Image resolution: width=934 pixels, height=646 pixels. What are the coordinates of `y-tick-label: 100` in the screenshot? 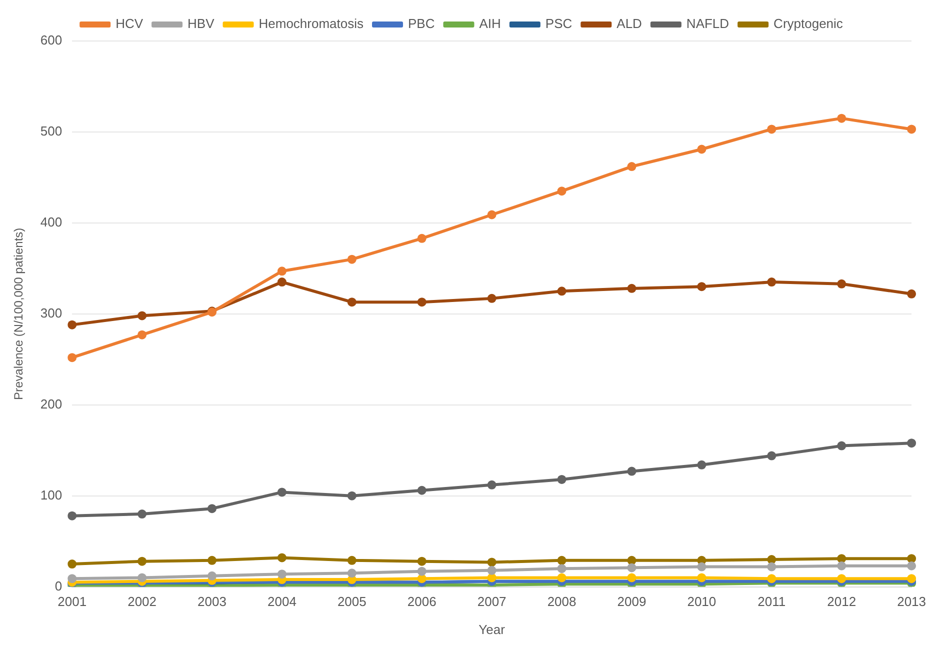 It's located at (51, 494).